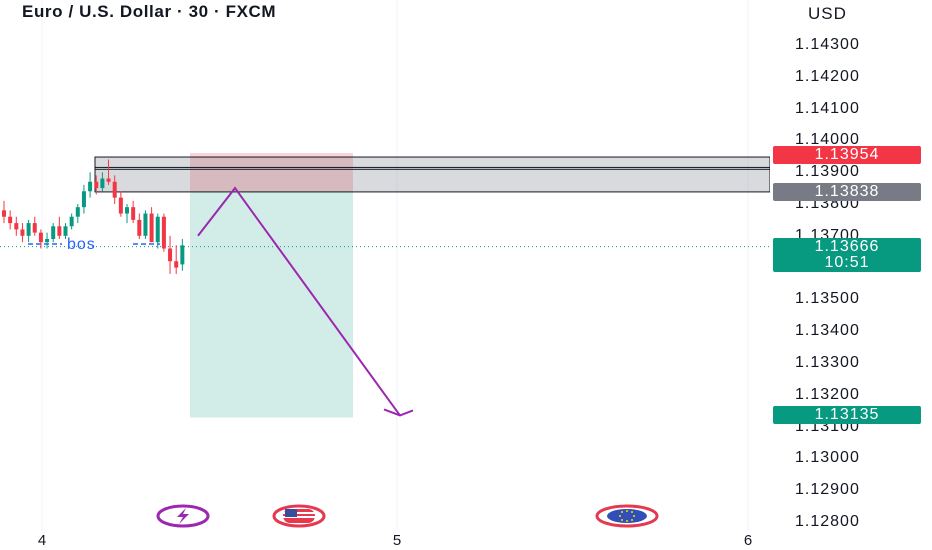 This screenshot has height=550, width=932. What do you see at coordinates (827, 490) in the screenshot?
I see `price-tick-label: 1.12900` at bounding box center [827, 490].